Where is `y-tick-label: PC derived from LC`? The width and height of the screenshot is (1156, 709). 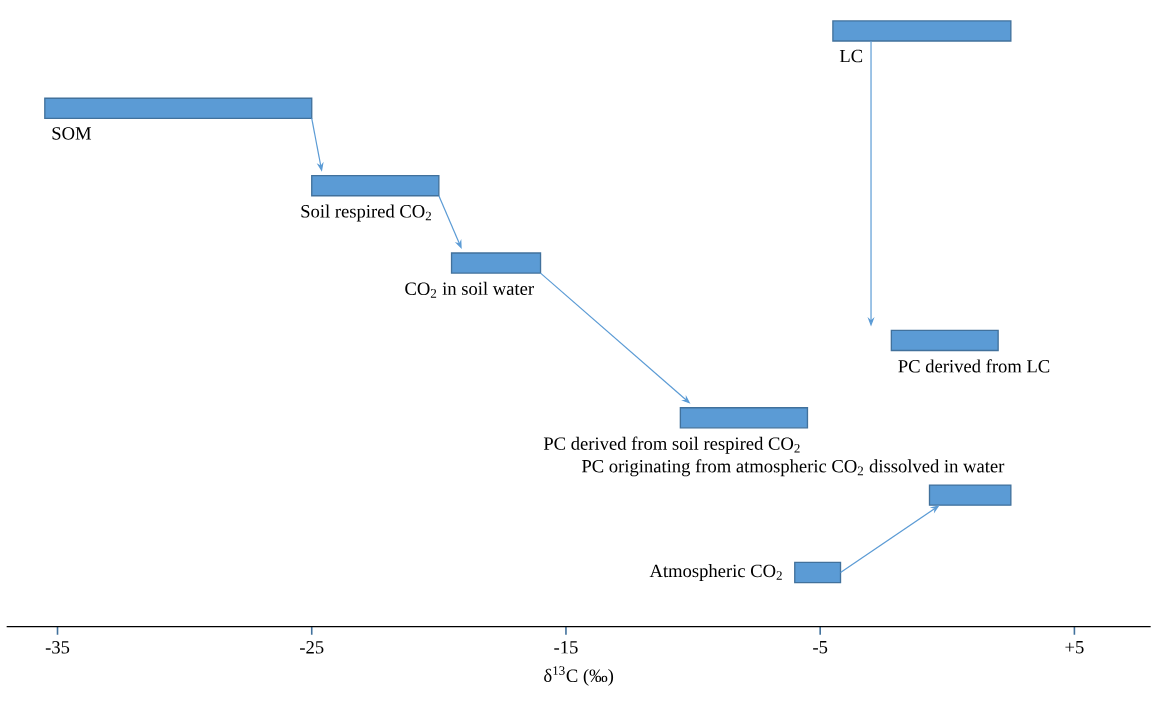 y-tick-label: PC derived from LC is located at coordinates (974, 366).